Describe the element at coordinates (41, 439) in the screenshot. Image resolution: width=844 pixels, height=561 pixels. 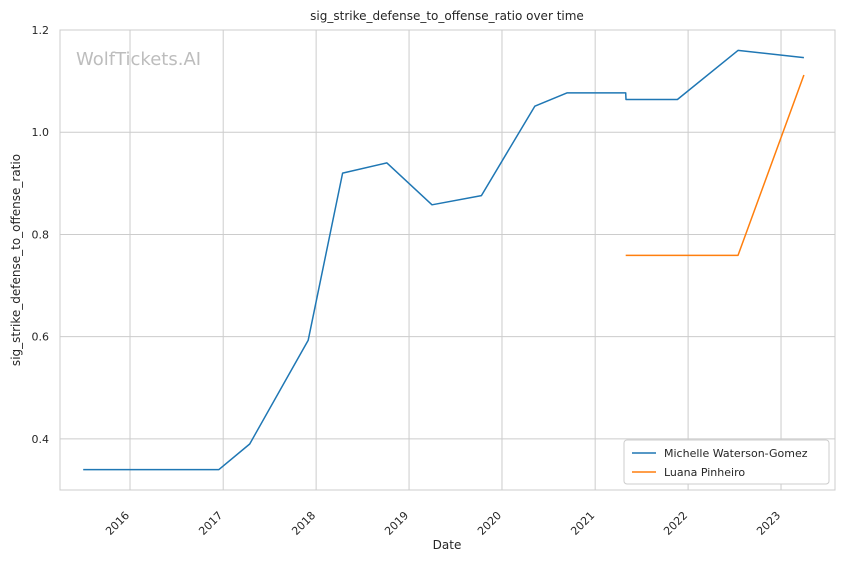
I see `y-tick-label: 0.4` at that location.